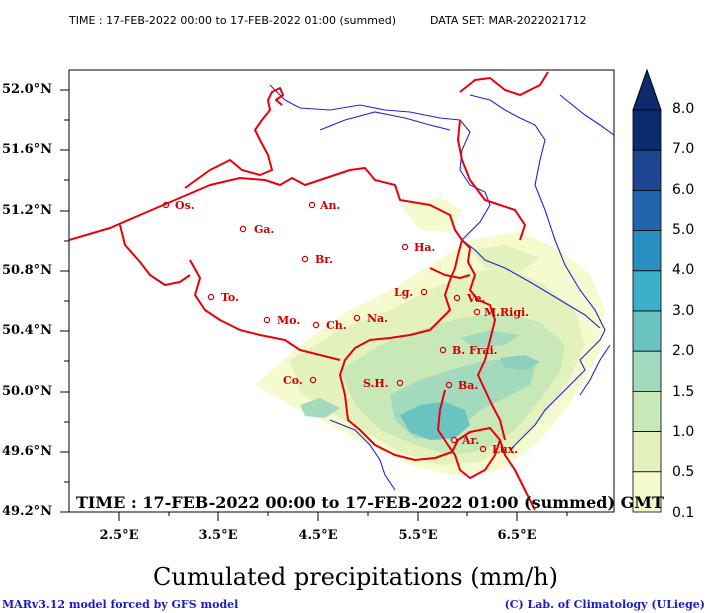  What do you see at coordinates (357, 318) in the screenshot?
I see `city-marker-na` at bounding box center [357, 318].